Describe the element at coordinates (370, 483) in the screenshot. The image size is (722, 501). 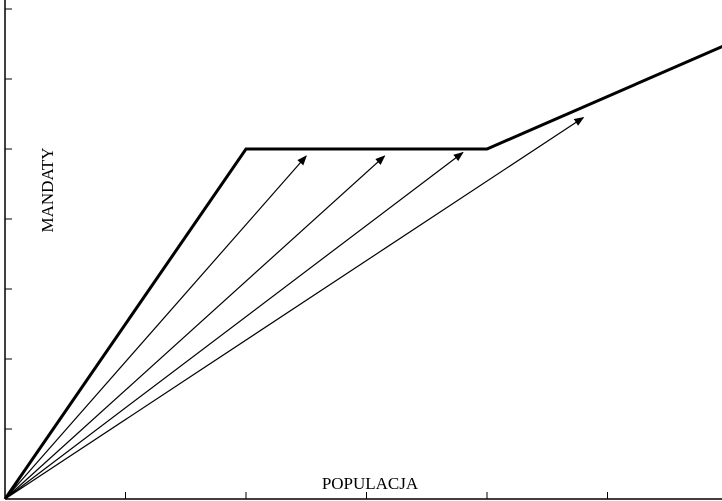
I see `x-axis-label: POPULACJA` at that location.